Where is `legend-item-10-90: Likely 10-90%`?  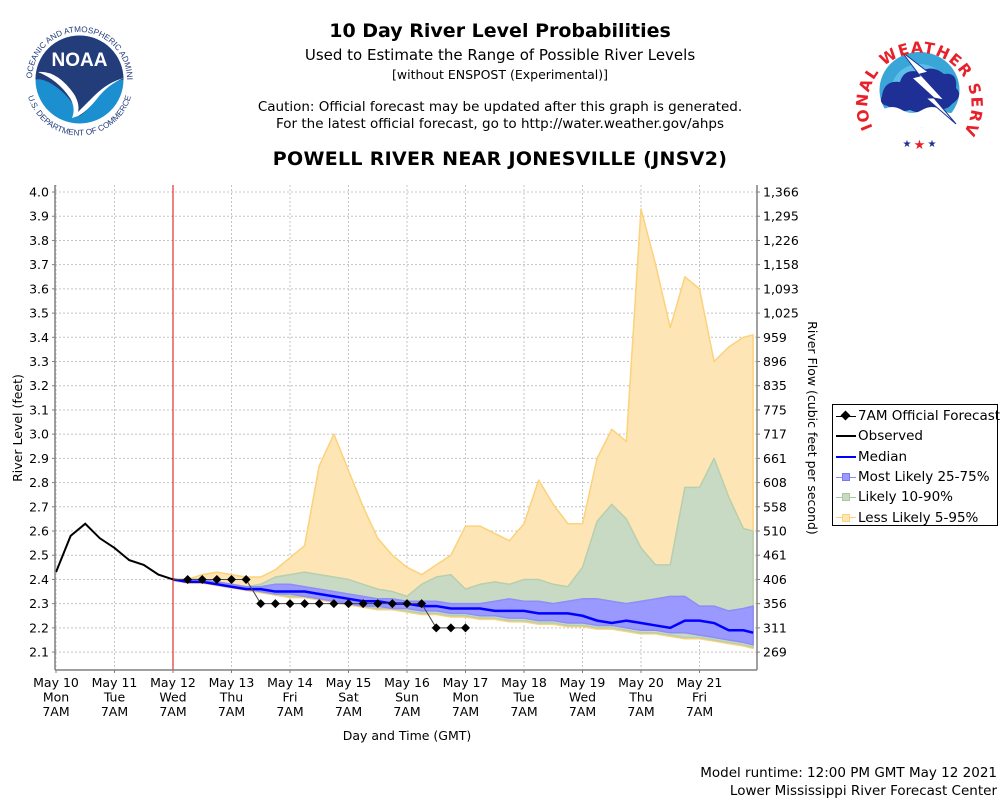
legend-item-10-90: Likely 10-90% is located at coordinates (916, 497).